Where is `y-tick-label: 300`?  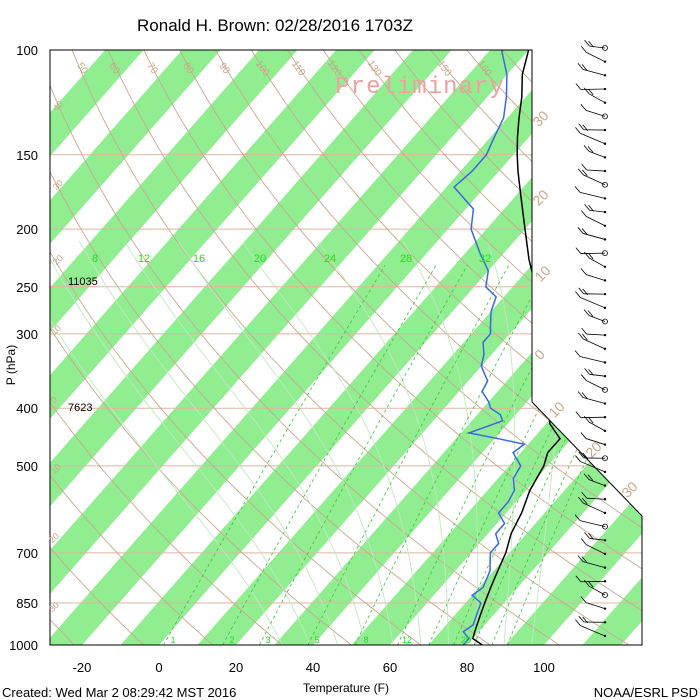
y-tick-label: 300 is located at coordinates (27, 334).